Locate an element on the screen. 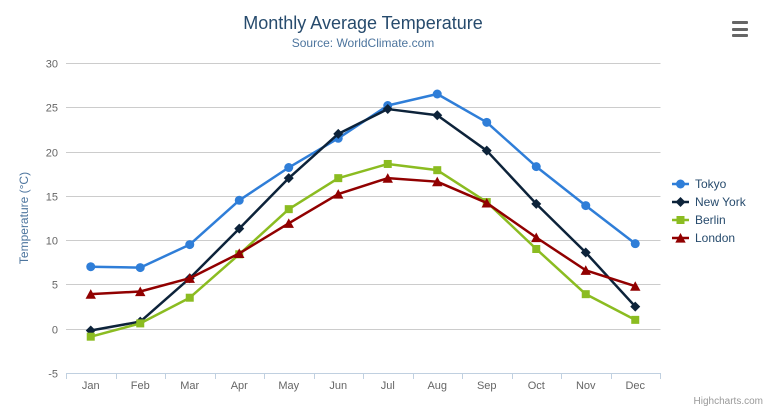  legend-label-tokyo: Tokyo is located at coordinates (711, 184).